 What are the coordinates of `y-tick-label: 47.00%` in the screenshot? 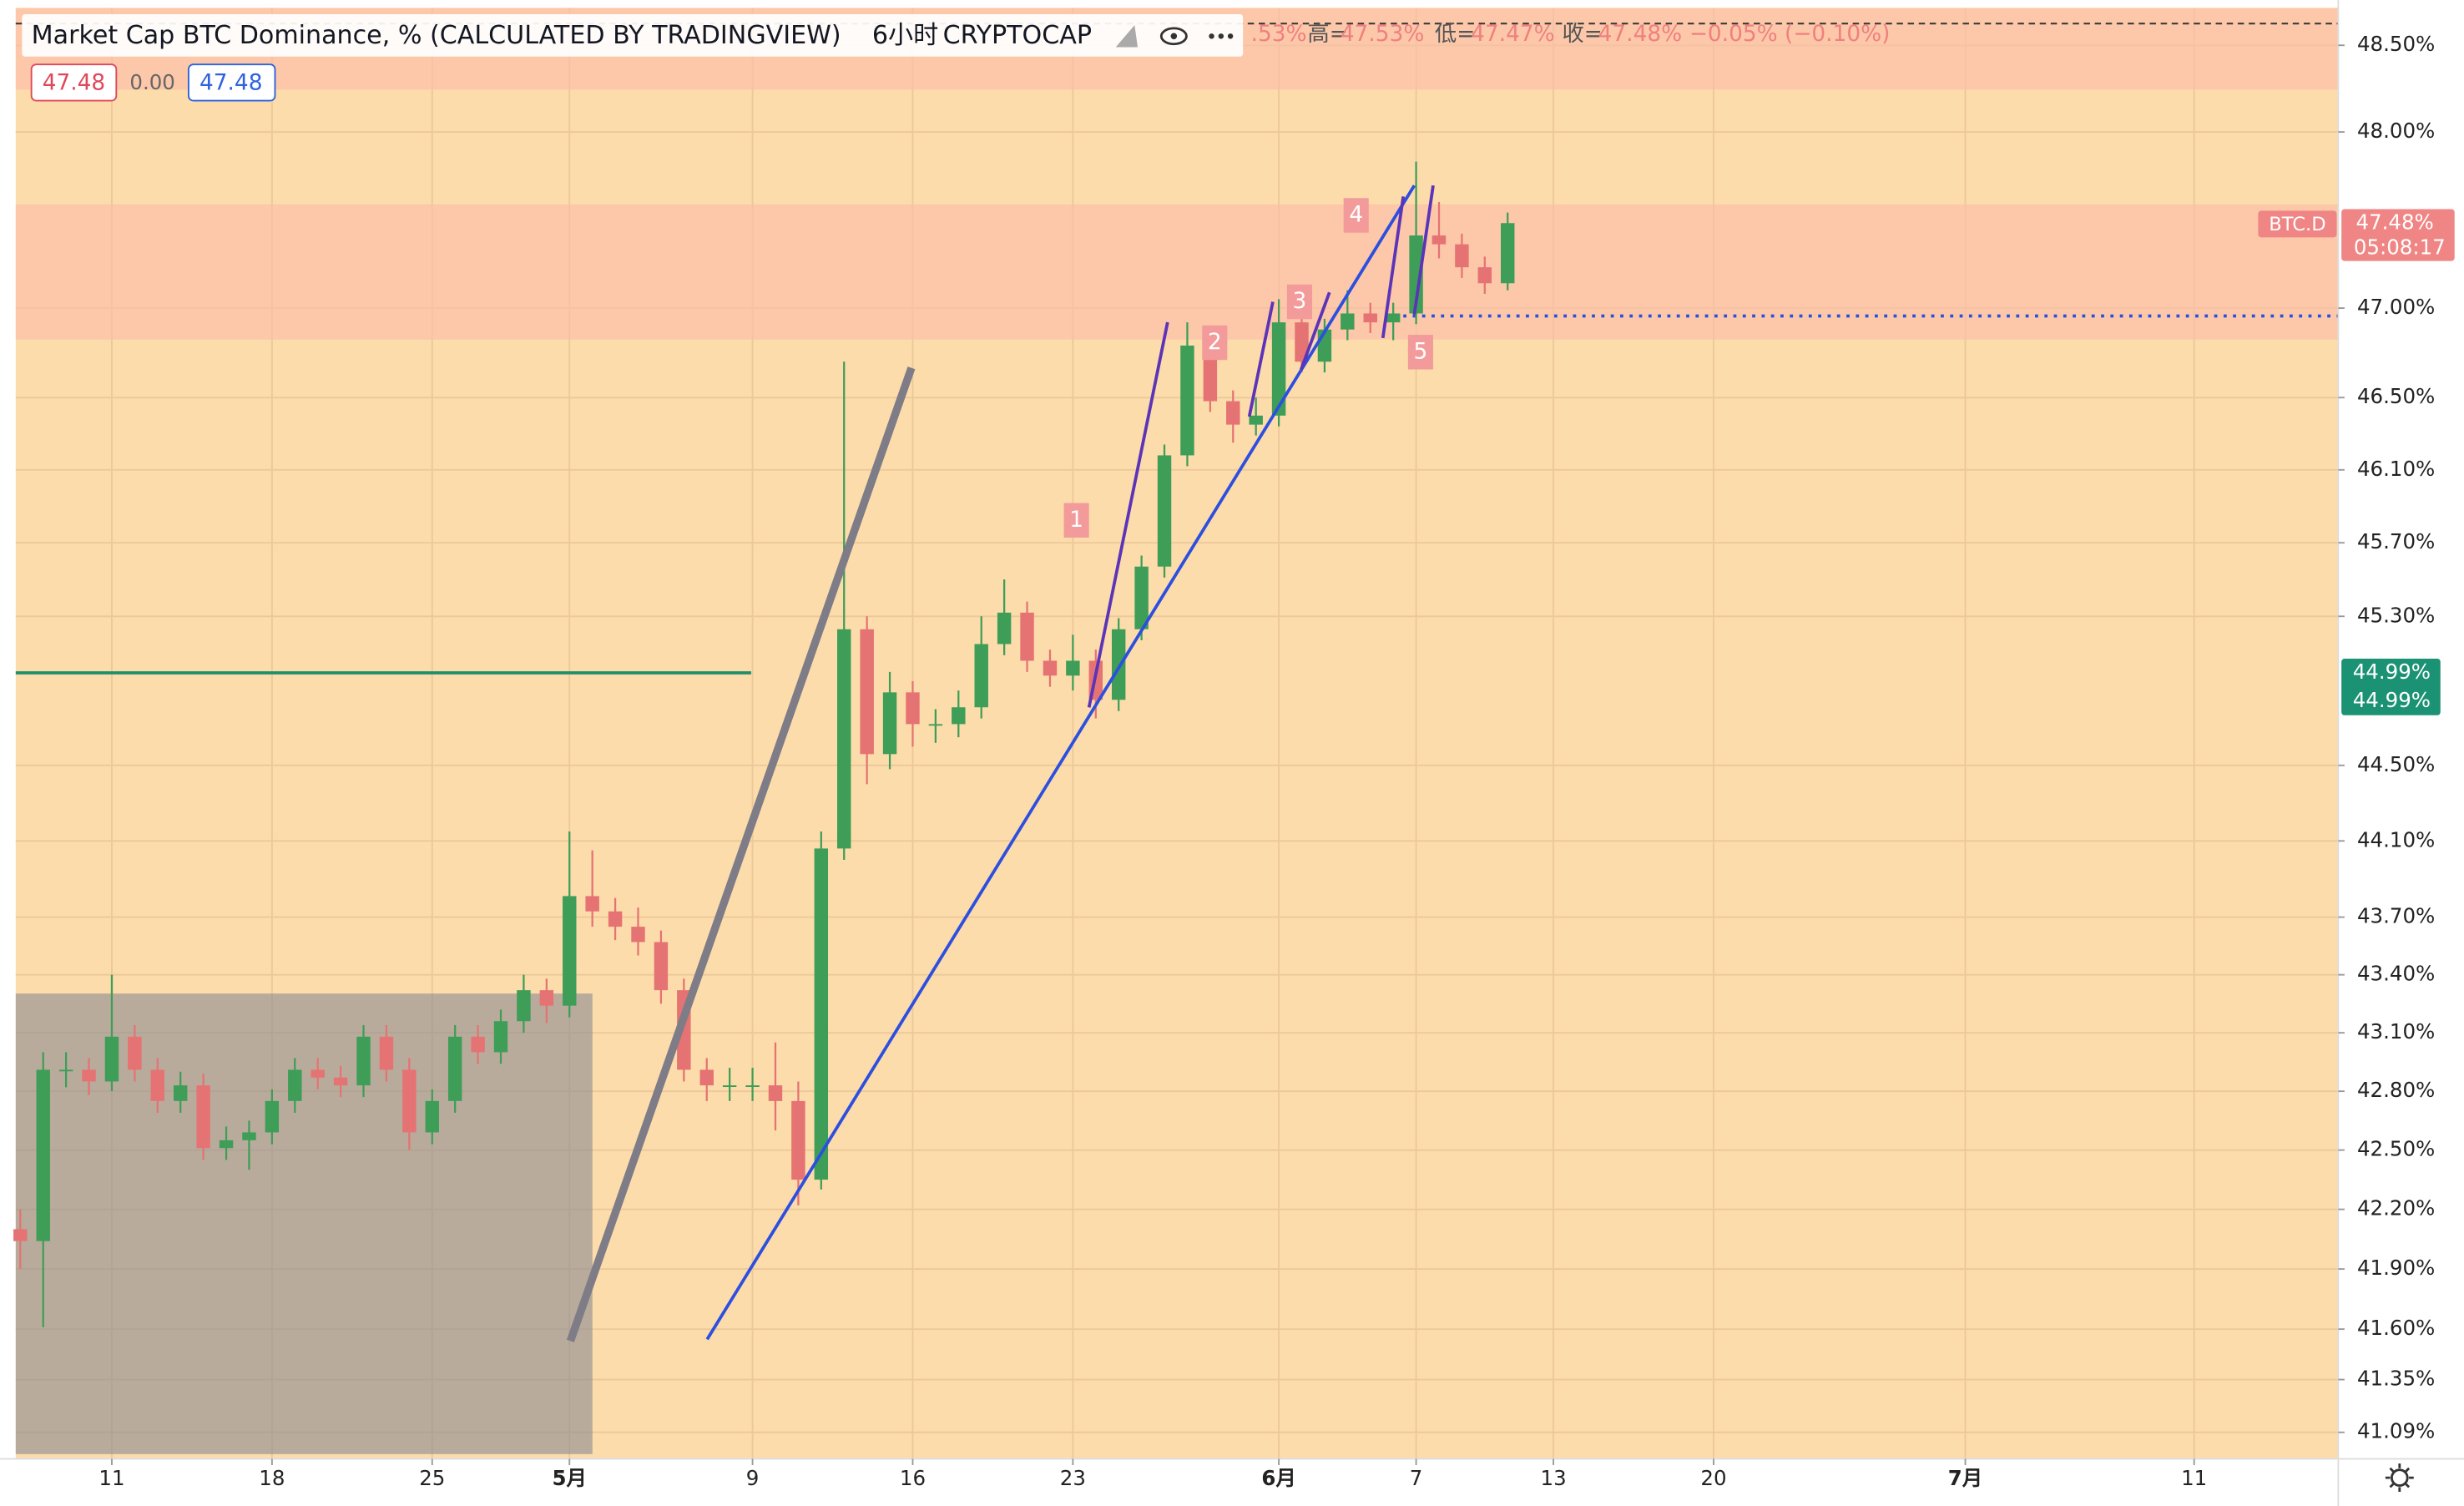 It's located at (2396, 307).